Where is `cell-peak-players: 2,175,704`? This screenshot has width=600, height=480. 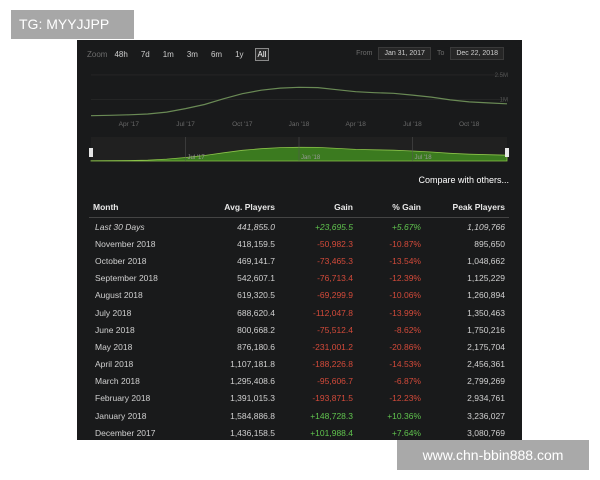 cell-peak-players: 2,175,704 is located at coordinates (486, 346).